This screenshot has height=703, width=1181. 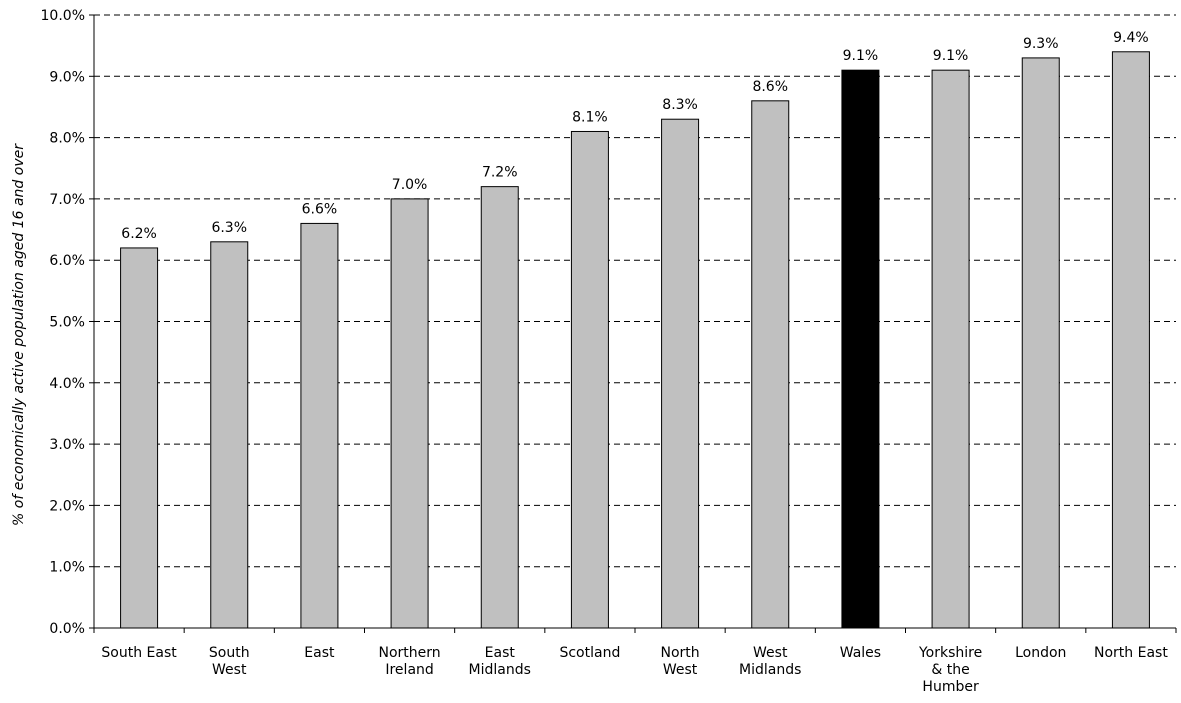 I want to click on x-category-label: West Midlands, so click(x=770, y=661).